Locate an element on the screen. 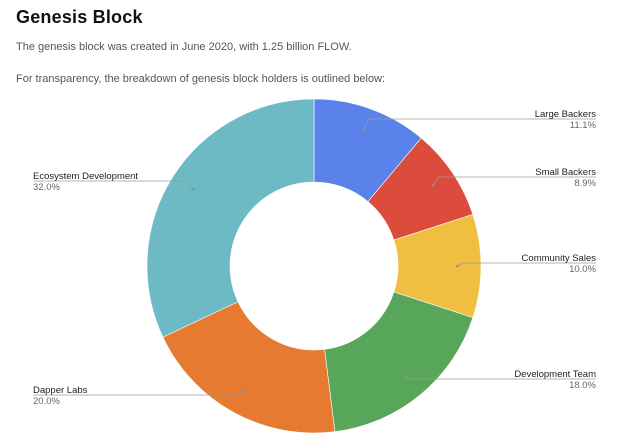  label-ecosystem-development: Ecosystem Development is located at coordinates (85, 176).